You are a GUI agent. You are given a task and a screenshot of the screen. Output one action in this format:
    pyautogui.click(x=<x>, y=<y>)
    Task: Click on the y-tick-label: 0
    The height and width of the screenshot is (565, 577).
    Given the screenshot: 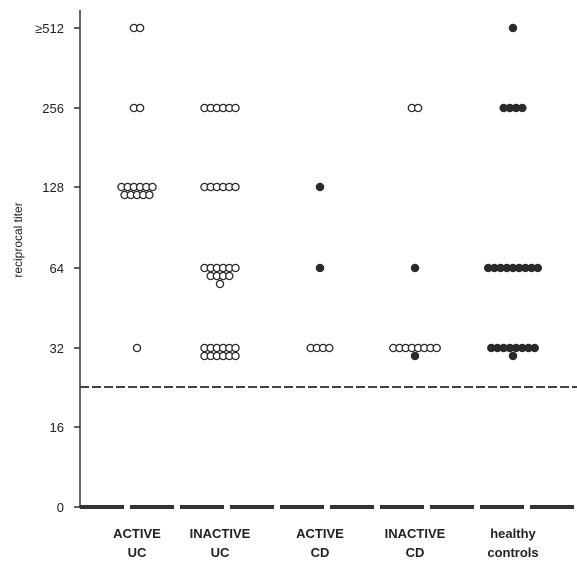 What is the action you would take?
    pyautogui.click(x=60, y=507)
    